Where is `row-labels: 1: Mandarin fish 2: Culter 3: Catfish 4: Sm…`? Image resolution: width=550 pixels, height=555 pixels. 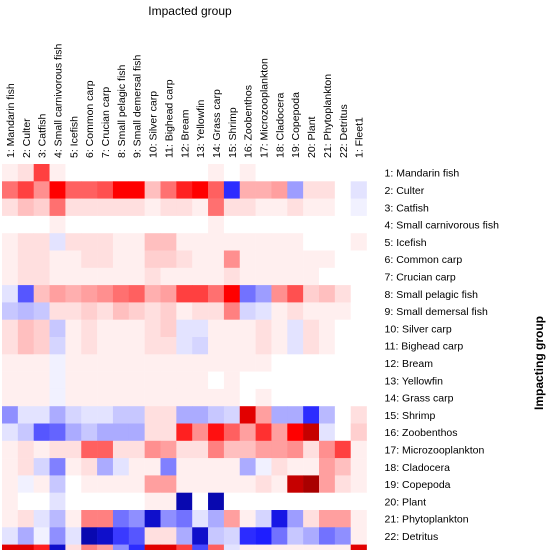
row-labels: 1: Mandarin fish 2: Culter 3: Catfish 4: Sm… is located at coordinates (442, 361).